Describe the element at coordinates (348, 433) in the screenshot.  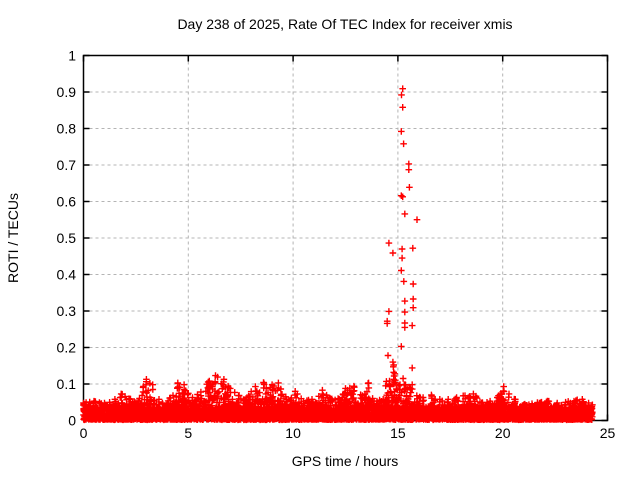
I see `x-tick-labels: 0 5 10 15 20 25` at that location.